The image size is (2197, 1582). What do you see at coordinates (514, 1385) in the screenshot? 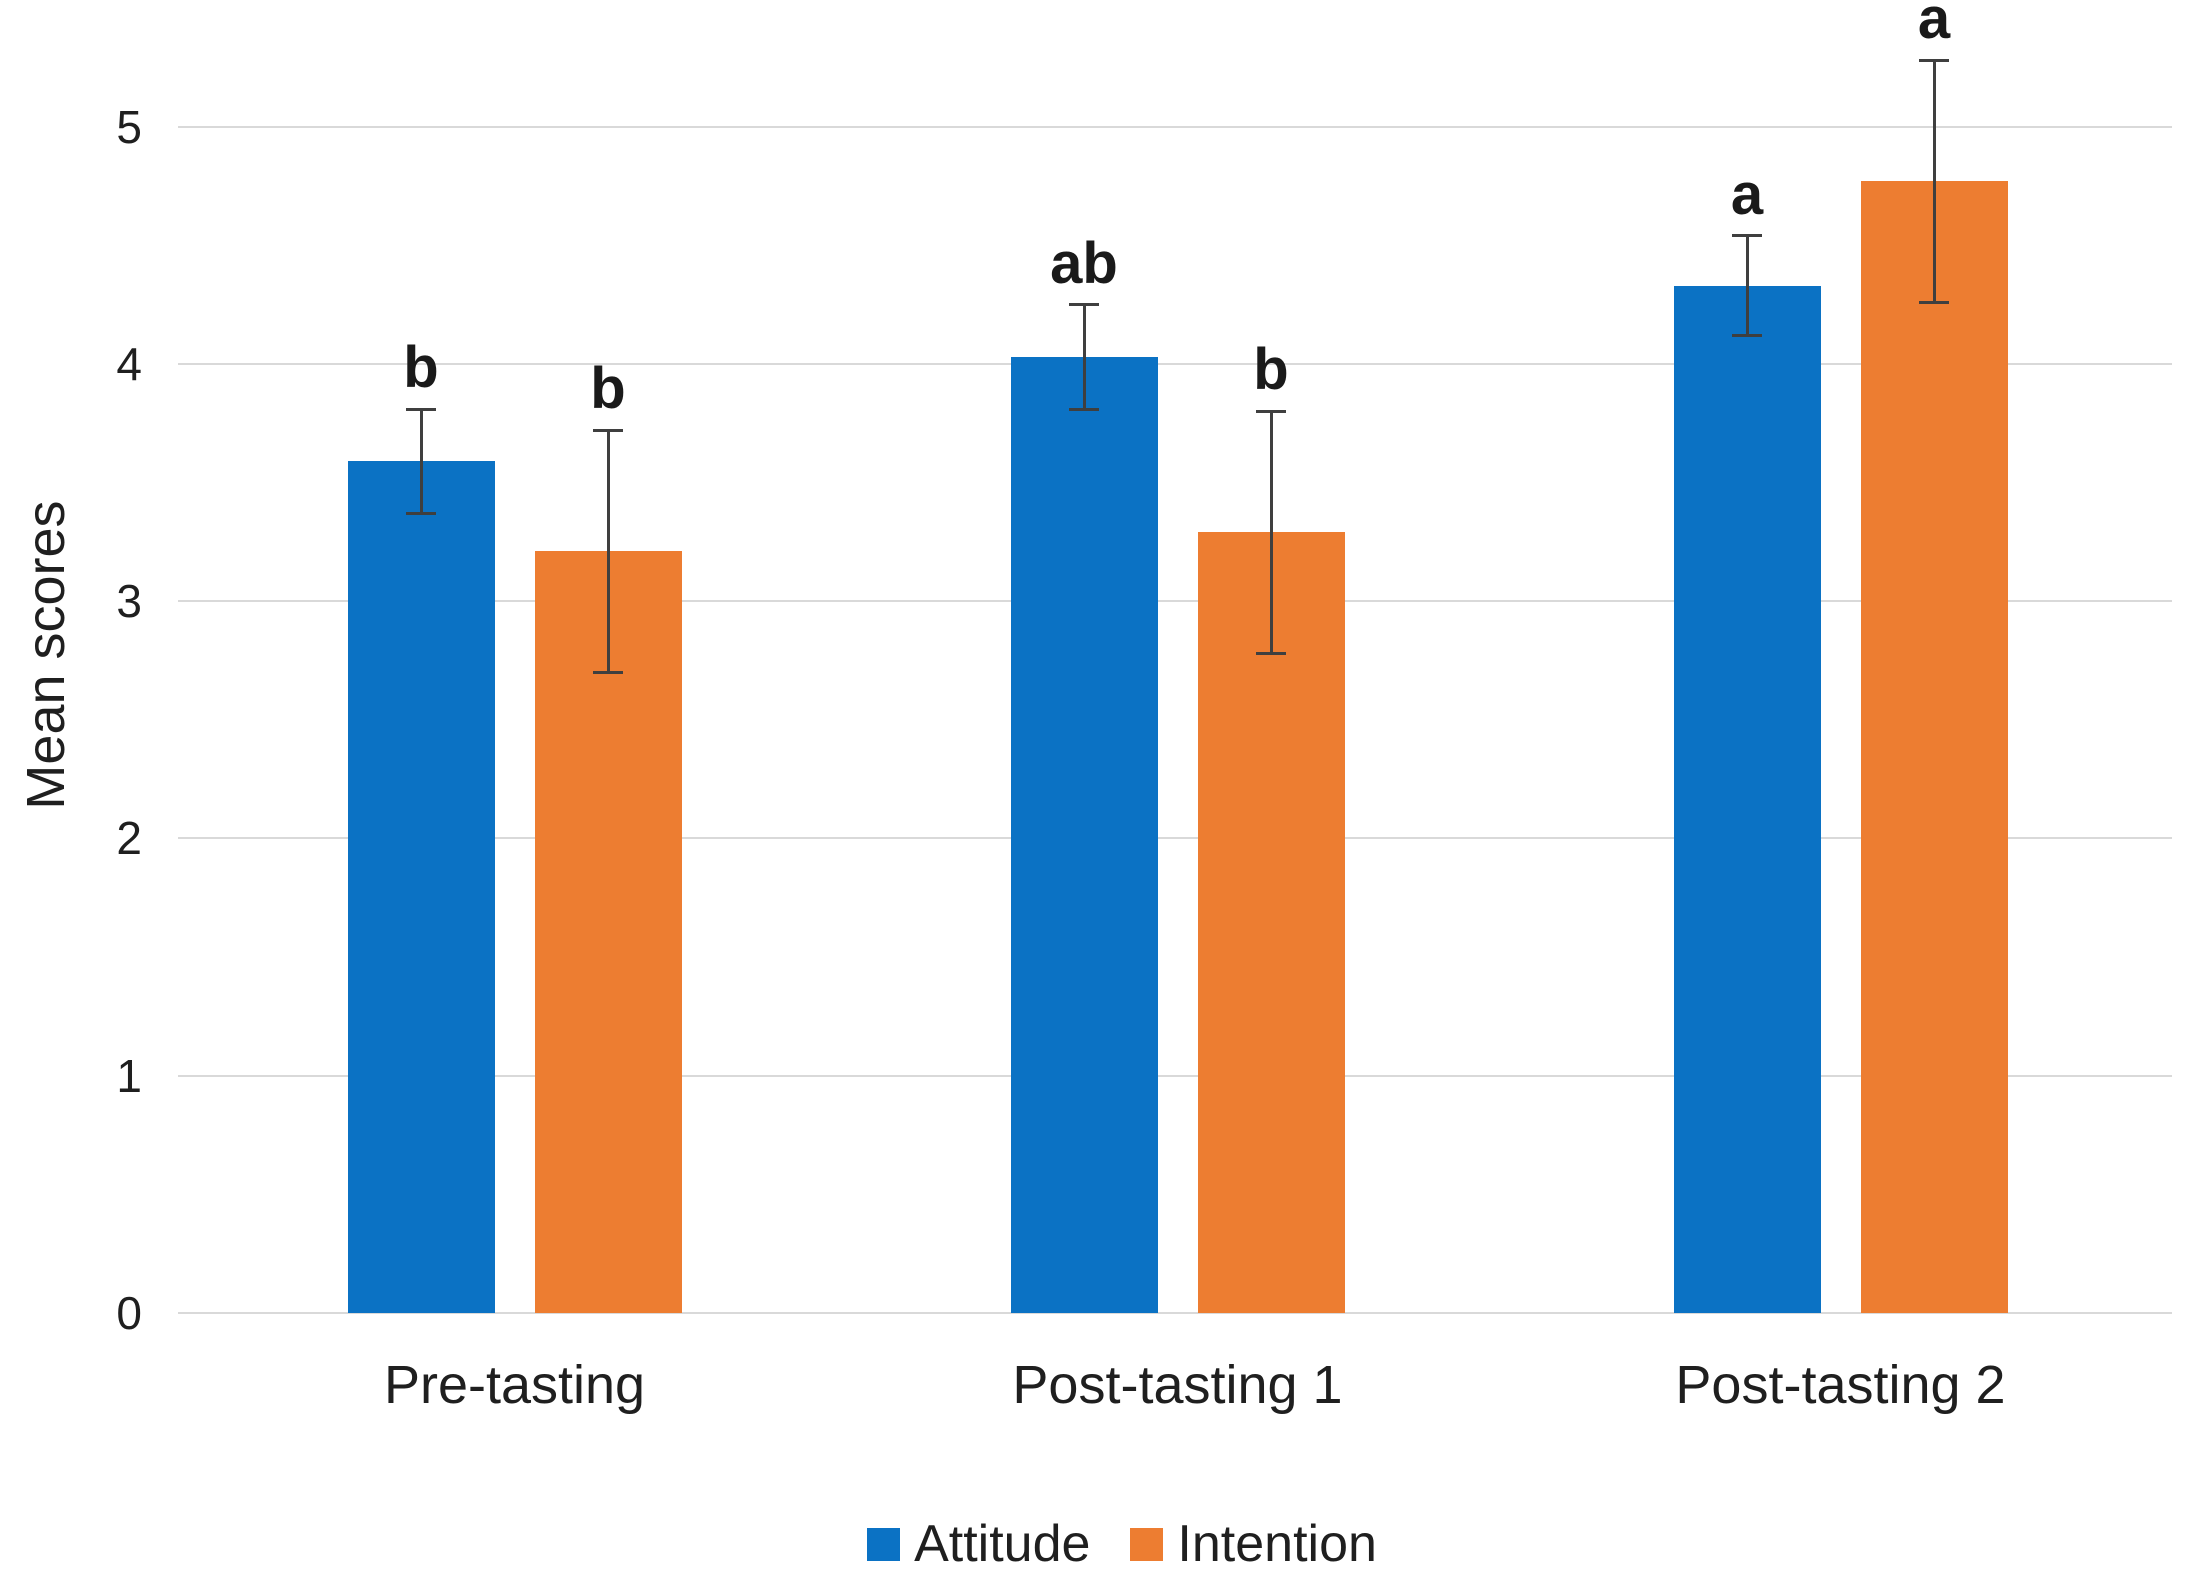
I see `x-category-label: Pre-tasting` at bounding box center [514, 1385].